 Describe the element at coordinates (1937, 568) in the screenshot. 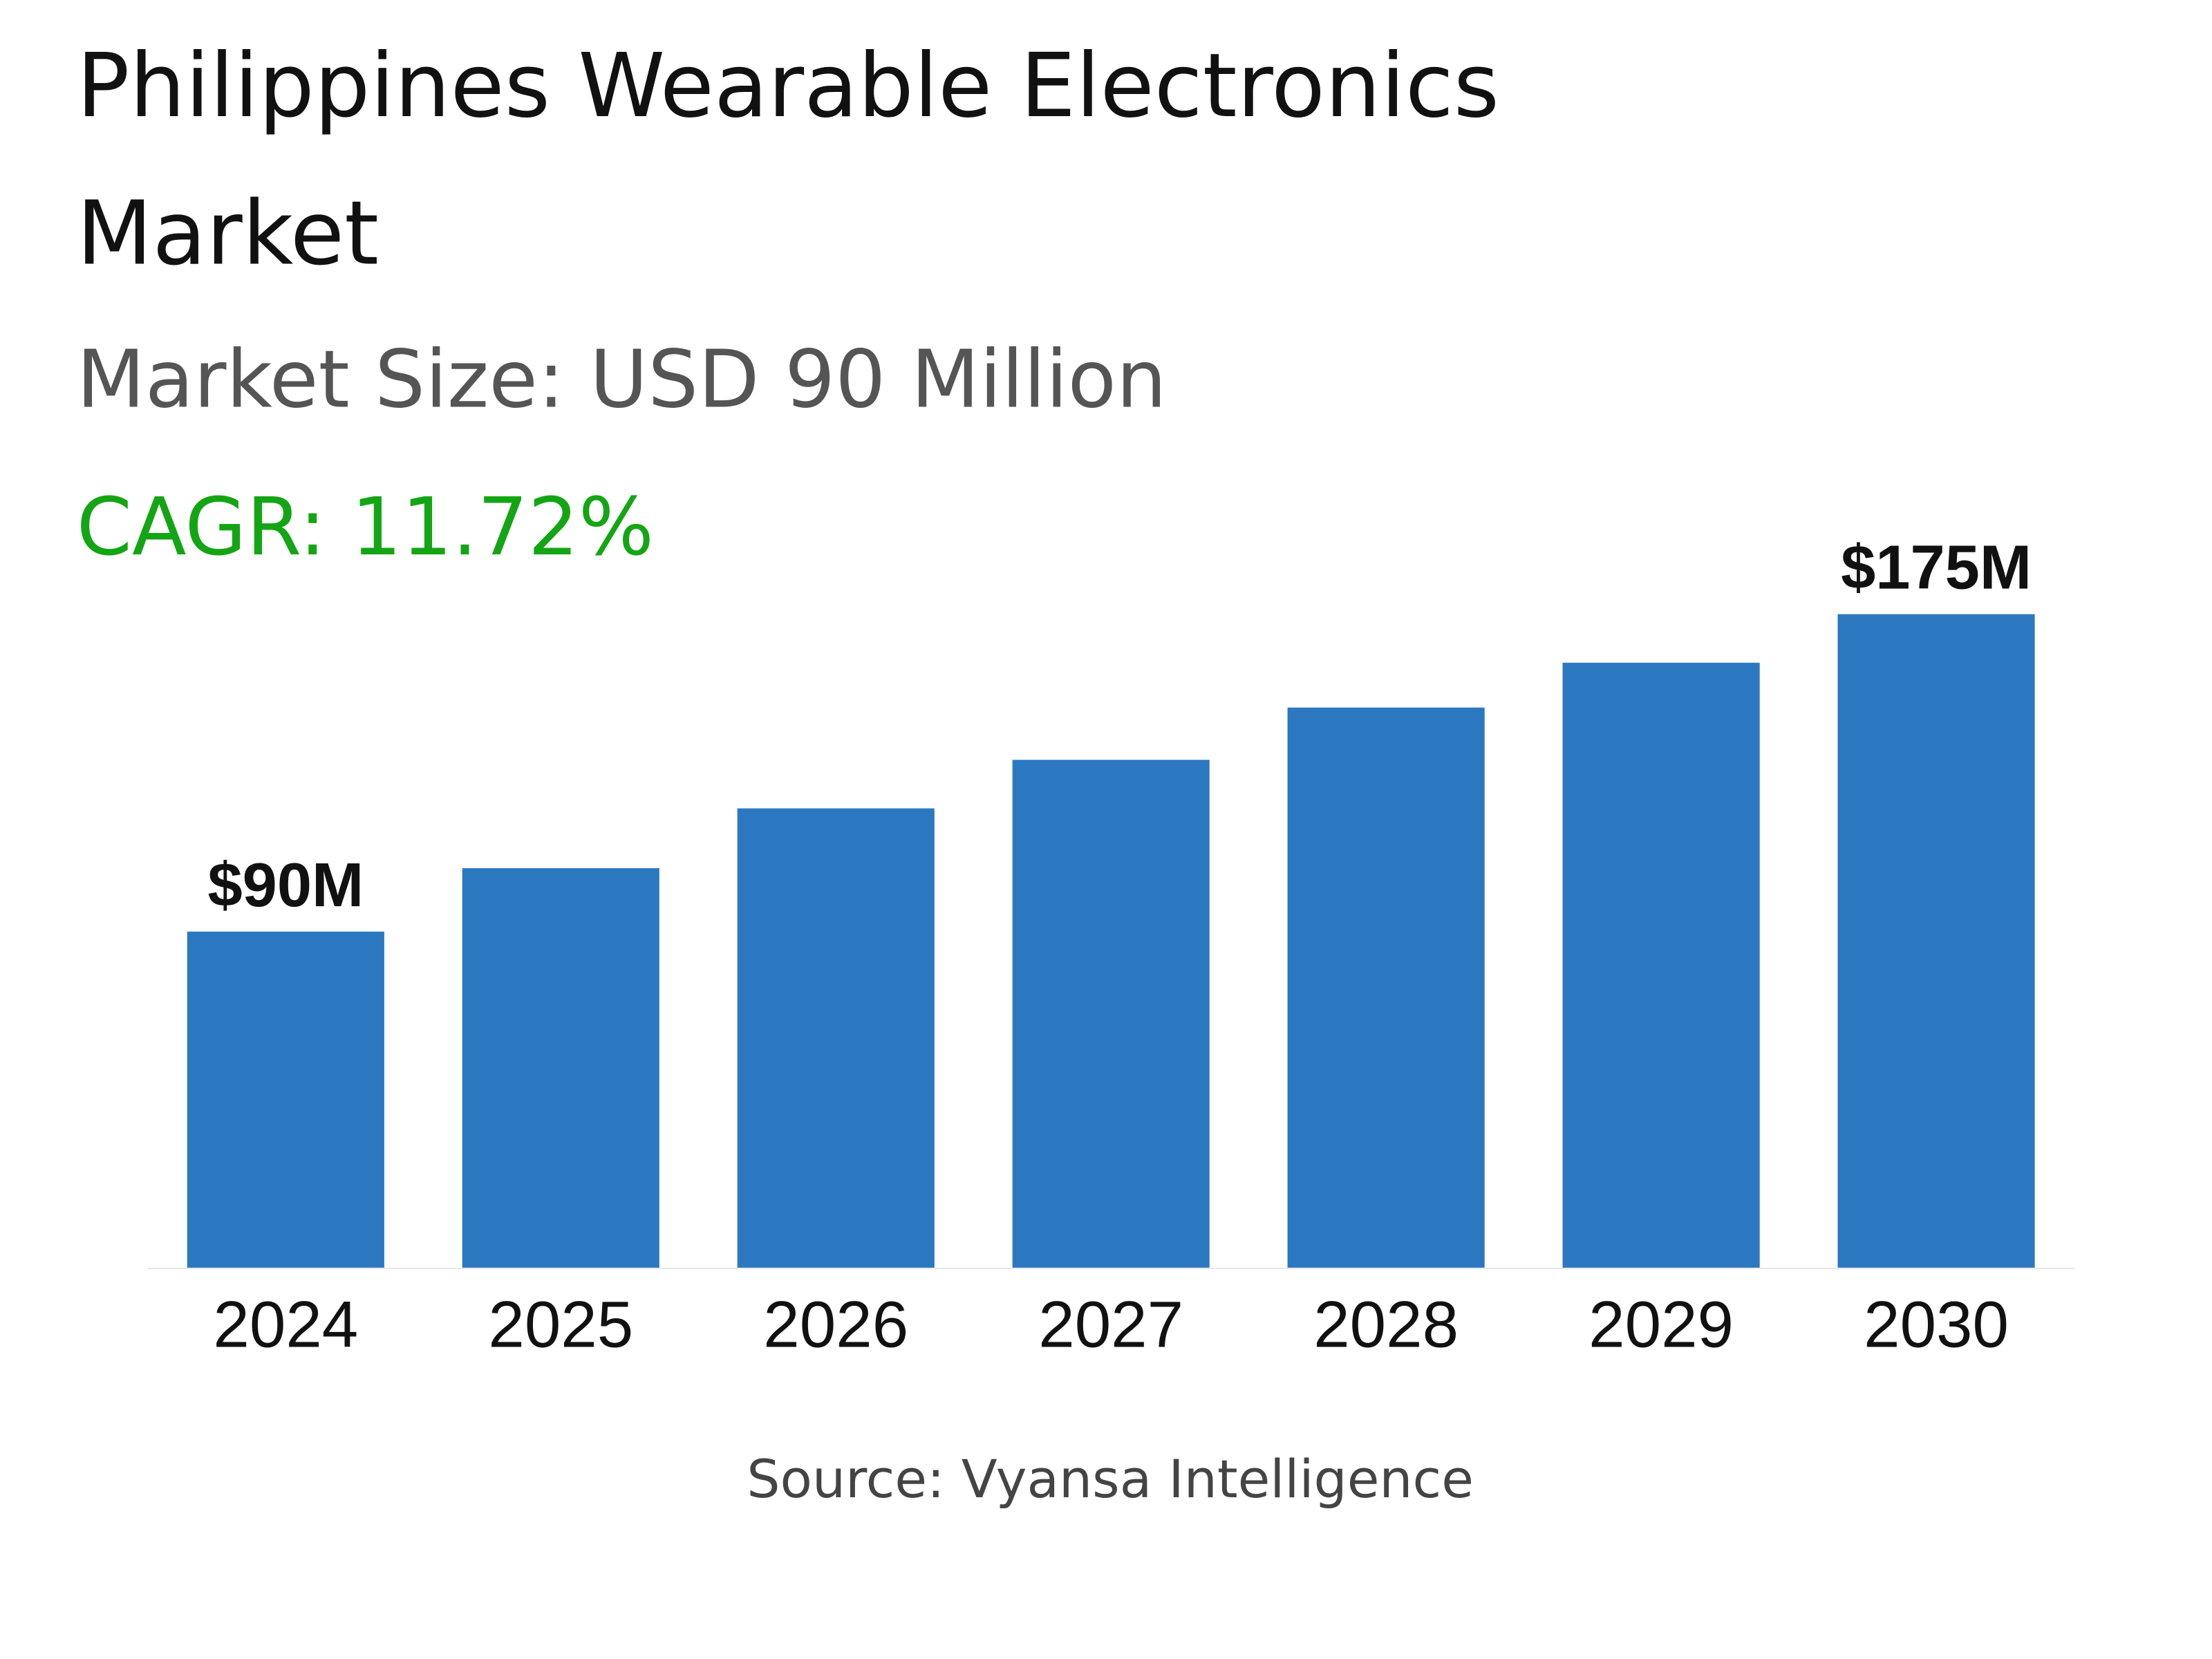

I see `data-label-2030: $175M` at that location.